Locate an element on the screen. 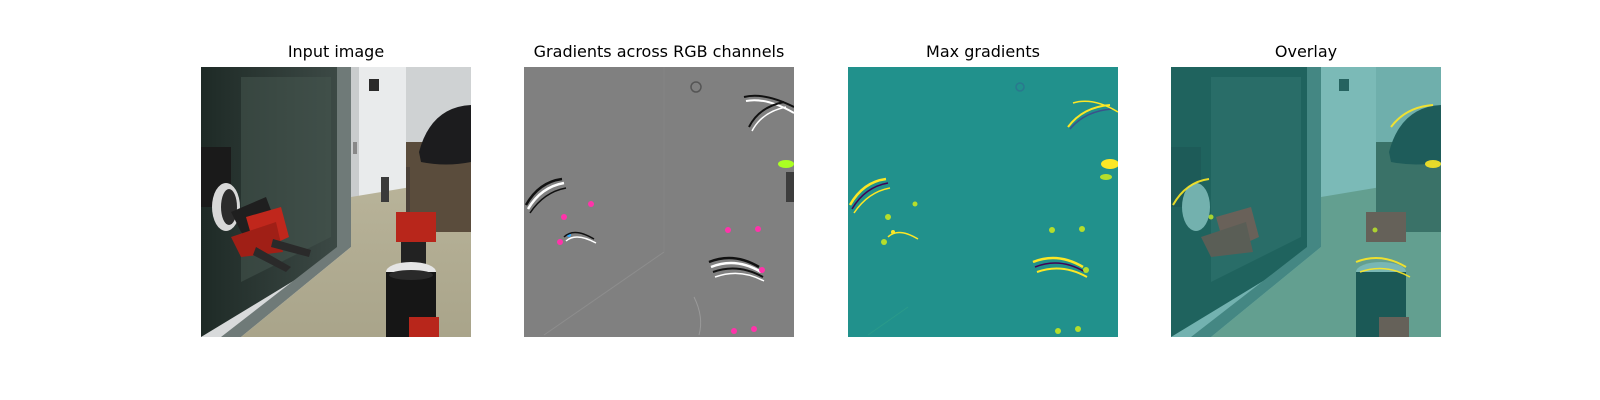 This screenshot has width=1600, height=400. gradients-rgb-image is located at coordinates (659, 202).